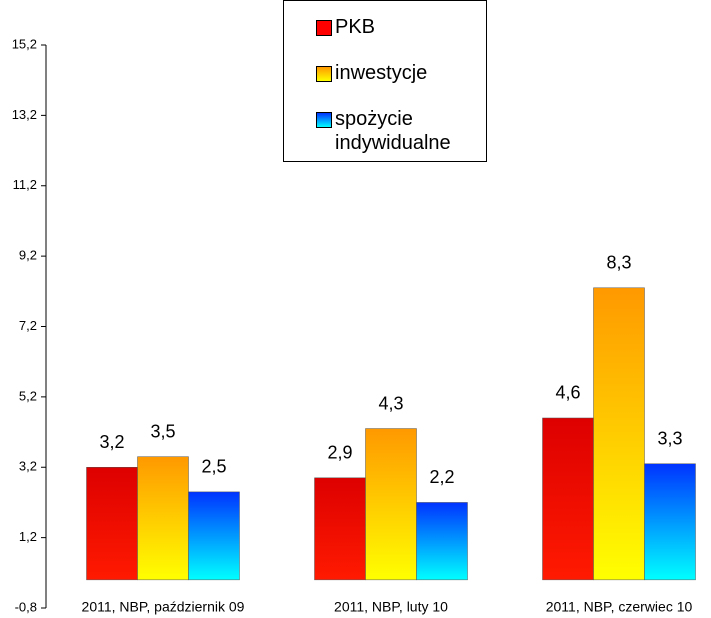 Image resolution: width=711 pixels, height=618 pixels. What do you see at coordinates (393, 131) in the screenshot?
I see `legend-label: spożycie indywidualne` at bounding box center [393, 131].